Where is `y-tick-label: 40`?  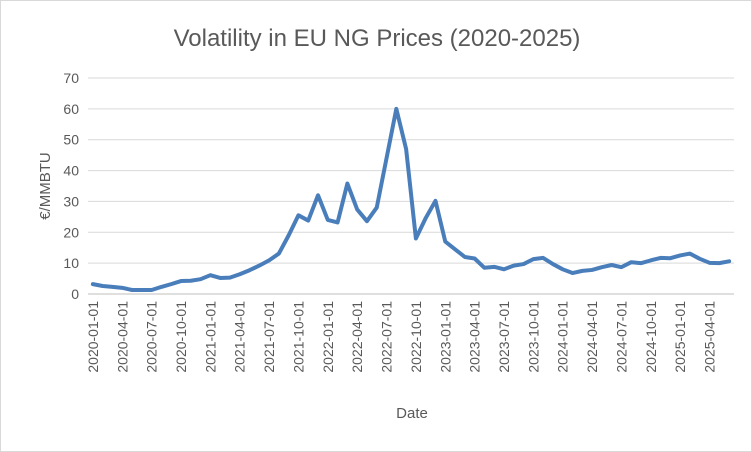 y-tick-label: 40 is located at coordinates (71, 171).